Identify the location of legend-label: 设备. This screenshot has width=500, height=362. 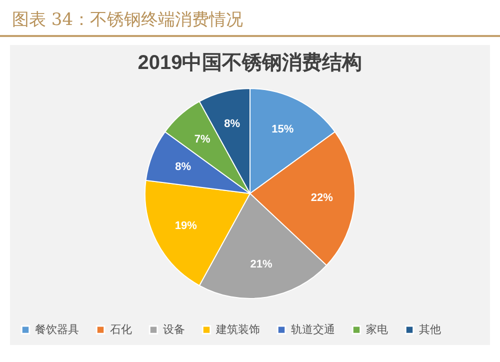
(174, 330).